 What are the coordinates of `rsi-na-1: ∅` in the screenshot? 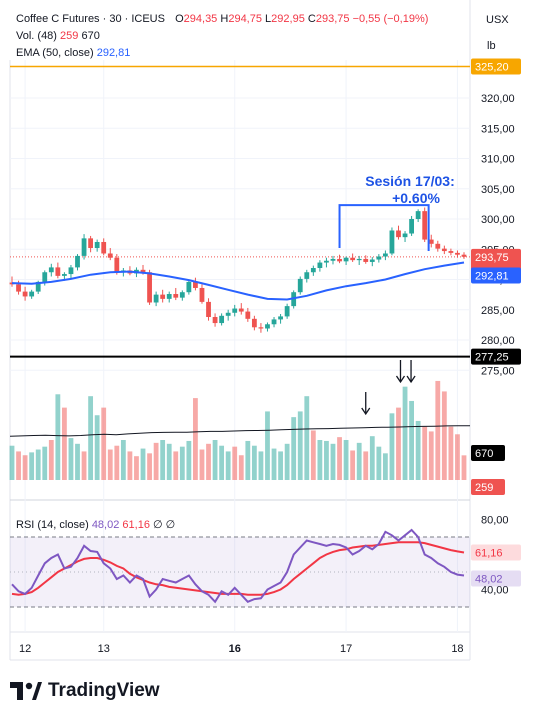 It's located at (158, 525).